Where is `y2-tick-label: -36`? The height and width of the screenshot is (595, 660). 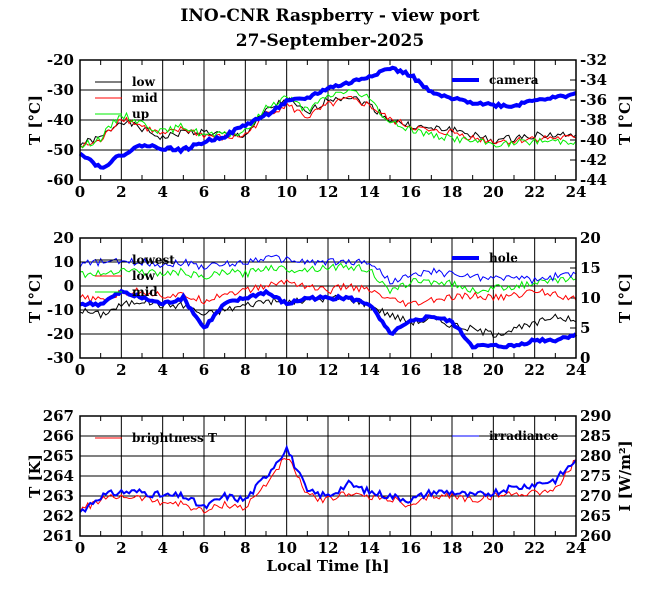
y2-tick-label: -36 is located at coordinates (593, 100).